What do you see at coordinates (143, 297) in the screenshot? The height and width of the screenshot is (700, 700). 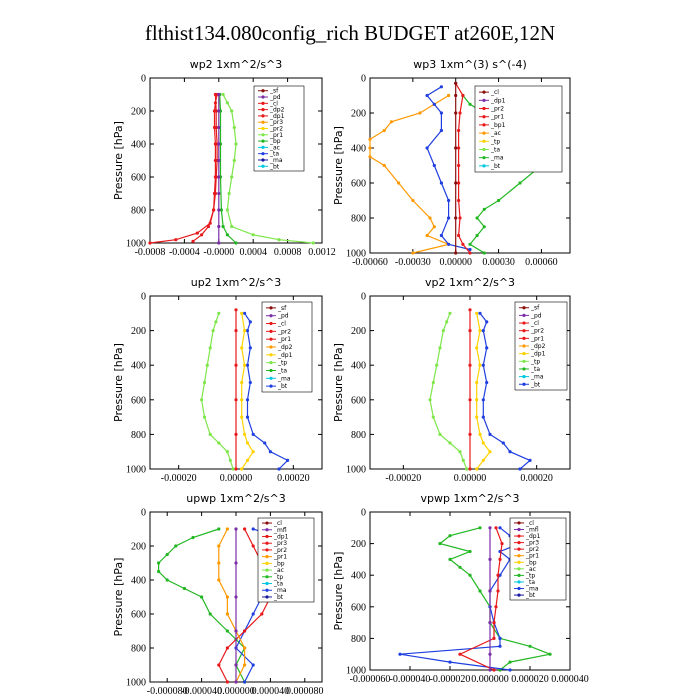 I see `y-tick-label: 0` at bounding box center [143, 297].